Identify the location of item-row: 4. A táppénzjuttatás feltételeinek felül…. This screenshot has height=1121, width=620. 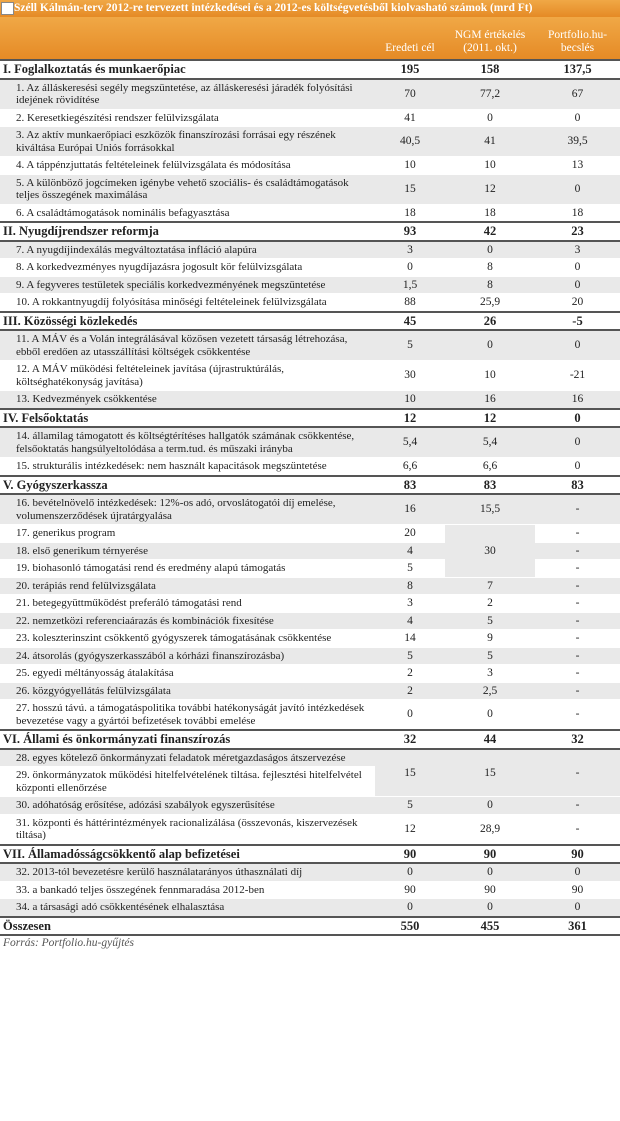
(310, 165).